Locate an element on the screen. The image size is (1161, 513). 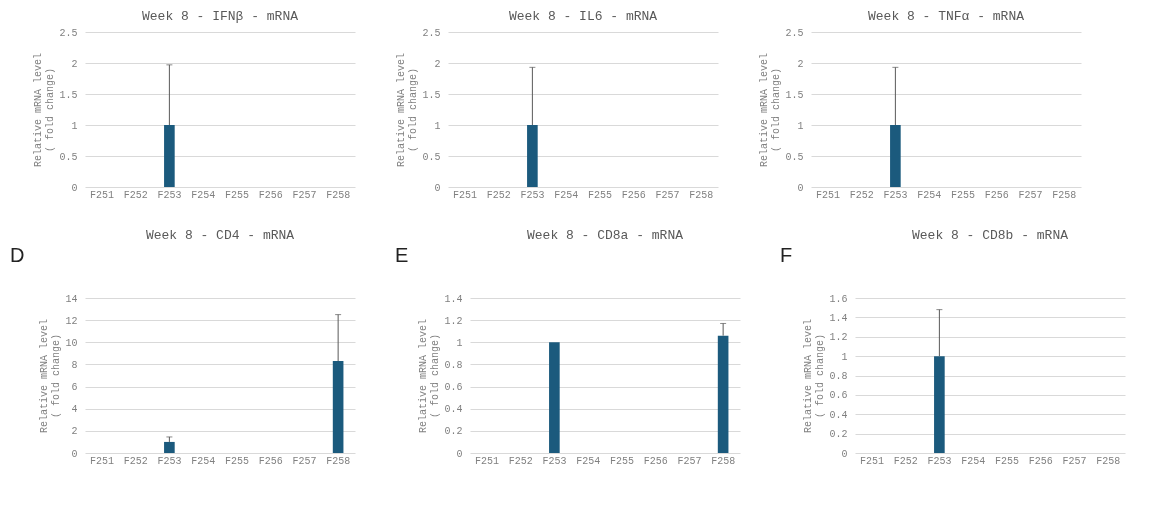
y-tick-label: 8 is located at coordinates (74, 365).